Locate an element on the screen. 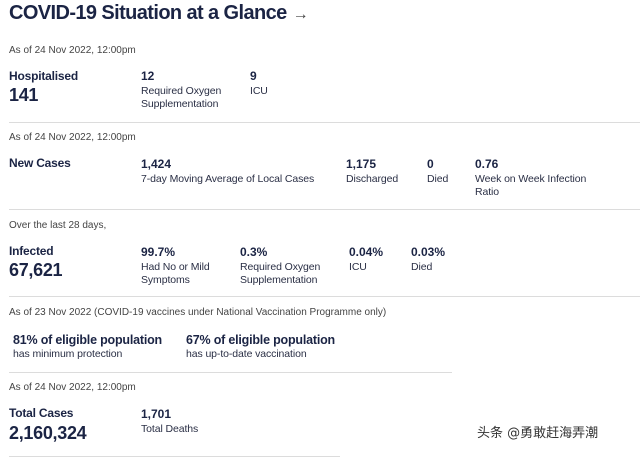  died-label: Died is located at coordinates (438, 179).